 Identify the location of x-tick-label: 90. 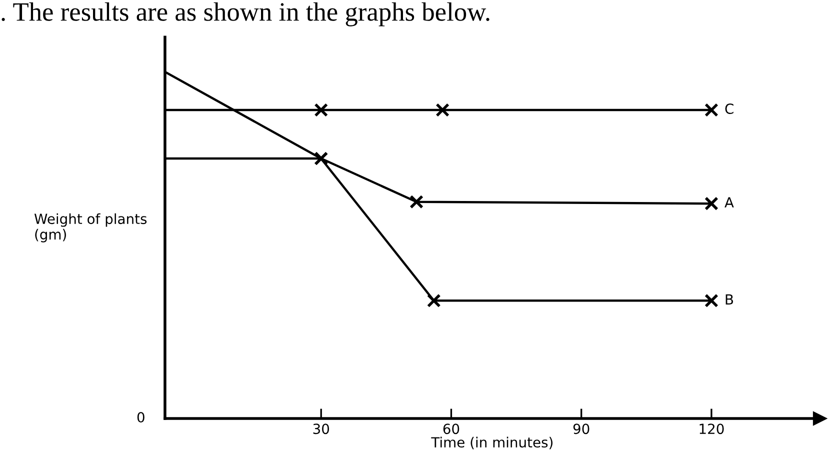
(581, 429).